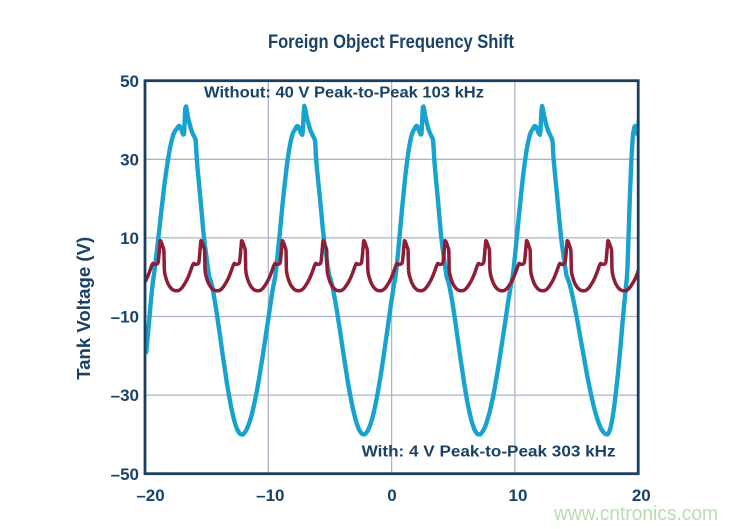 The width and height of the screenshot is (737, 529). Describe the element at coordinates (84, 308) in the screenshot. I see `svg-text: Tank Voltage (V)` at that location.